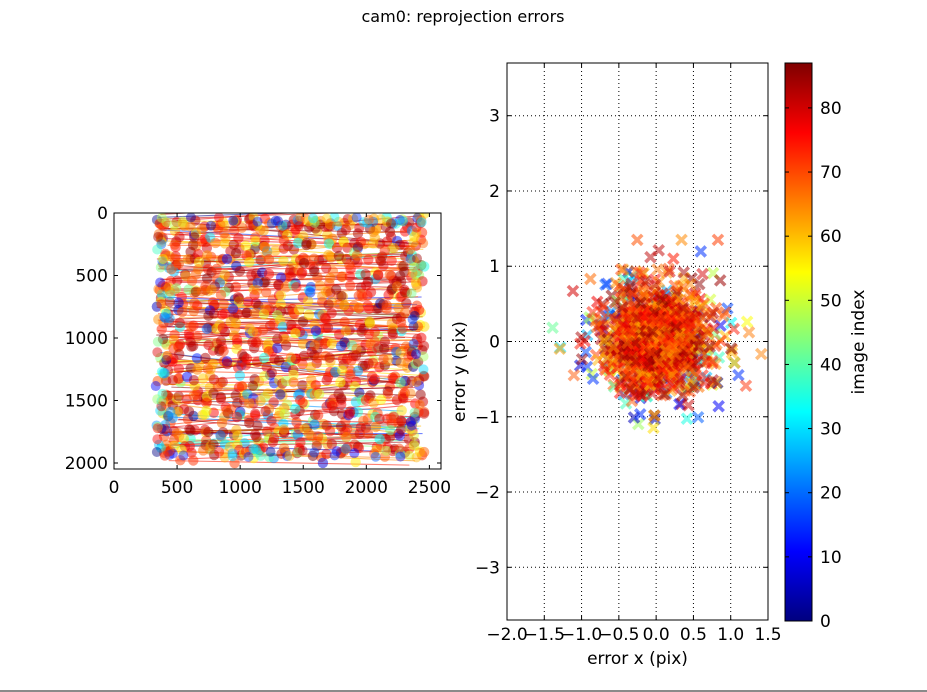 The image size is (927, 692). Describe the element at coordinates (92, 277) in the screenshot. I see `y-tick-label: 500` at that location.